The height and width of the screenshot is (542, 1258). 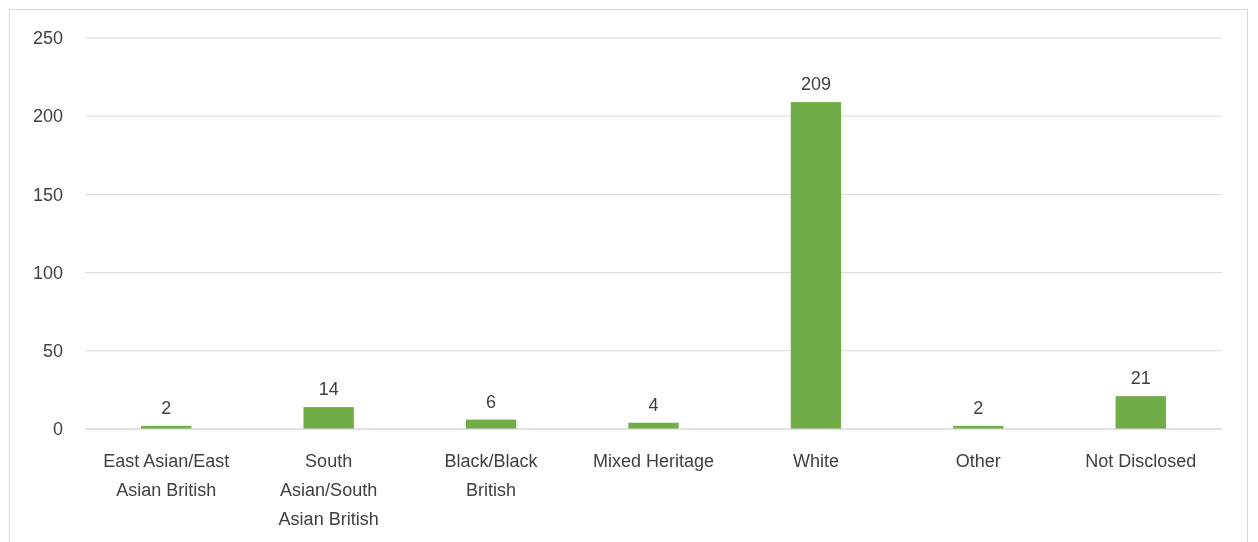 What do you see at coordinates (653, 461) in the screenshot?
I see `x-tick-label: Mixed Heritage` at bounding box center [653, 461].